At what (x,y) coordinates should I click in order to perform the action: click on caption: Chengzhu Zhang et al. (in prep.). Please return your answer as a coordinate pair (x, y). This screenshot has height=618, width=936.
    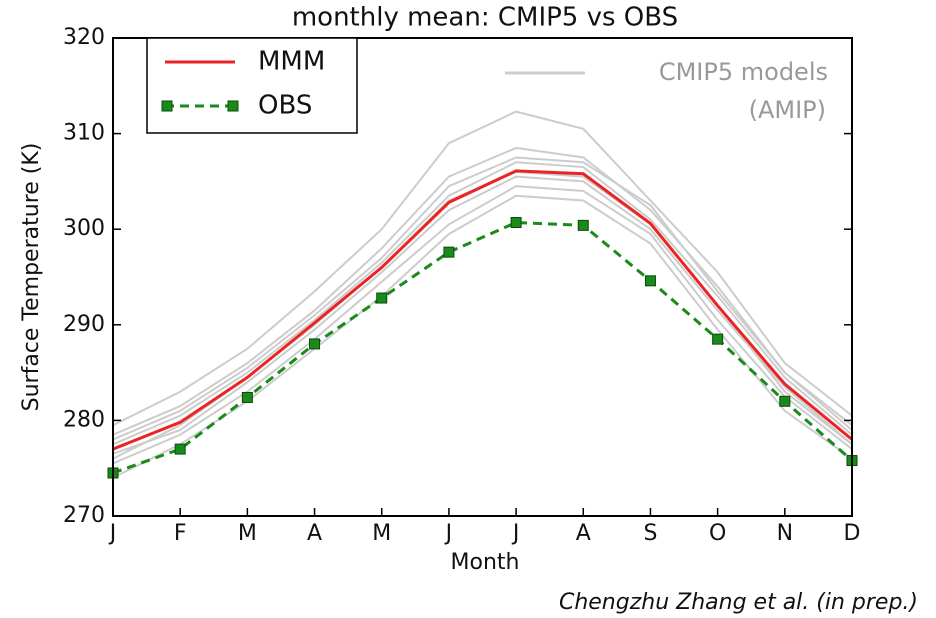
    Looking at the image, I should click on (738, 602).